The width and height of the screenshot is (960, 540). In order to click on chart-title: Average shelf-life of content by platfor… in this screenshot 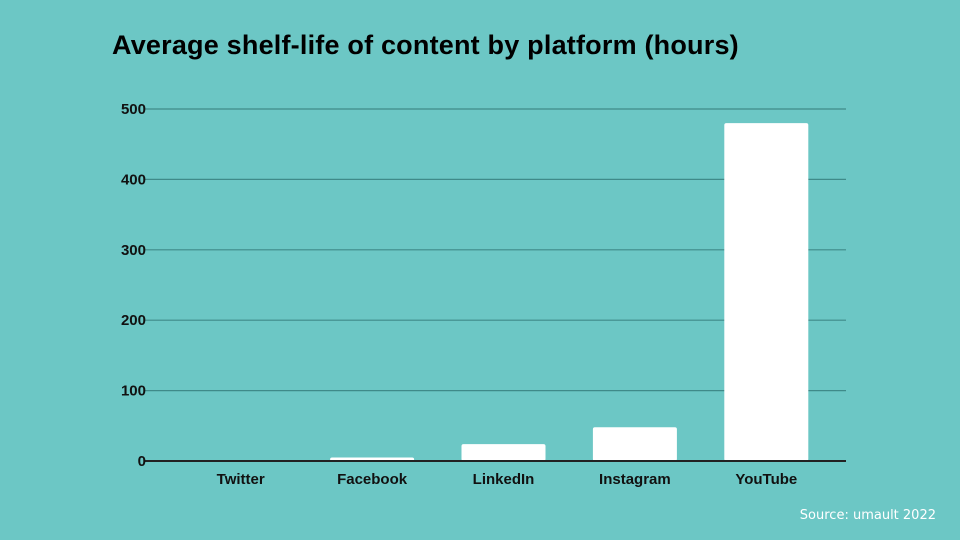, I will do `click(425, 45)`.